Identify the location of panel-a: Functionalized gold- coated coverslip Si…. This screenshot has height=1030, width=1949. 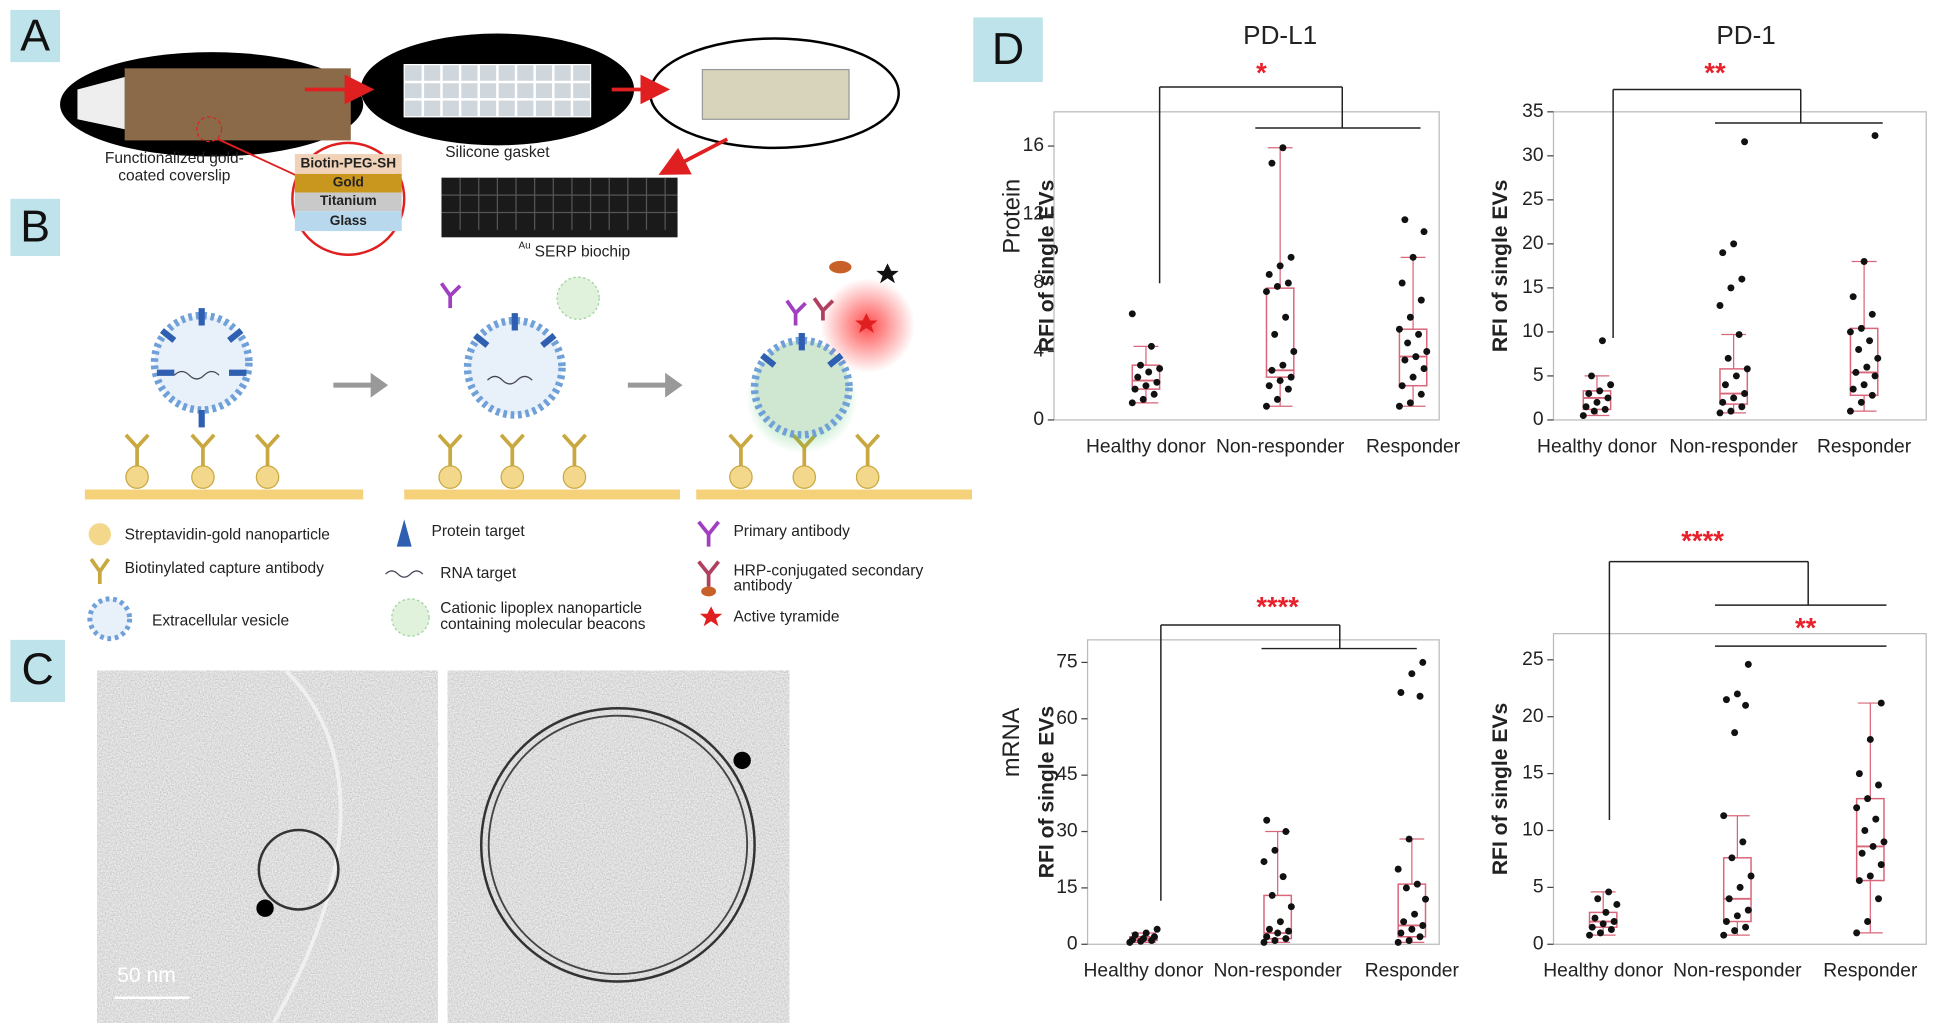
(480, 146).